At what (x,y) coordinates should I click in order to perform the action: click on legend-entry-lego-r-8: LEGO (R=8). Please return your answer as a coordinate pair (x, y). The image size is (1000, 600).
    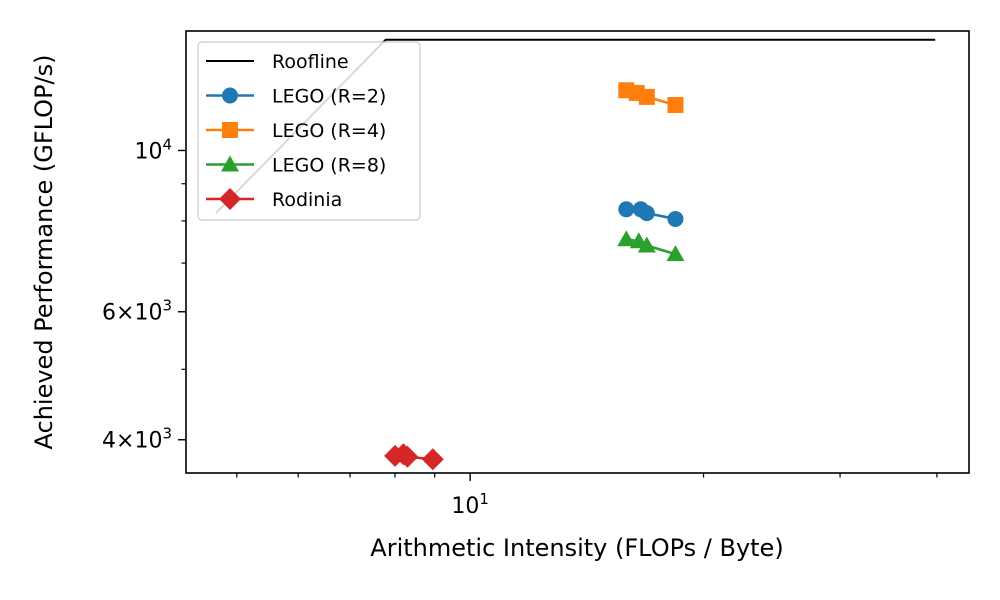
    Looking at the image, I should click on (296, 166).